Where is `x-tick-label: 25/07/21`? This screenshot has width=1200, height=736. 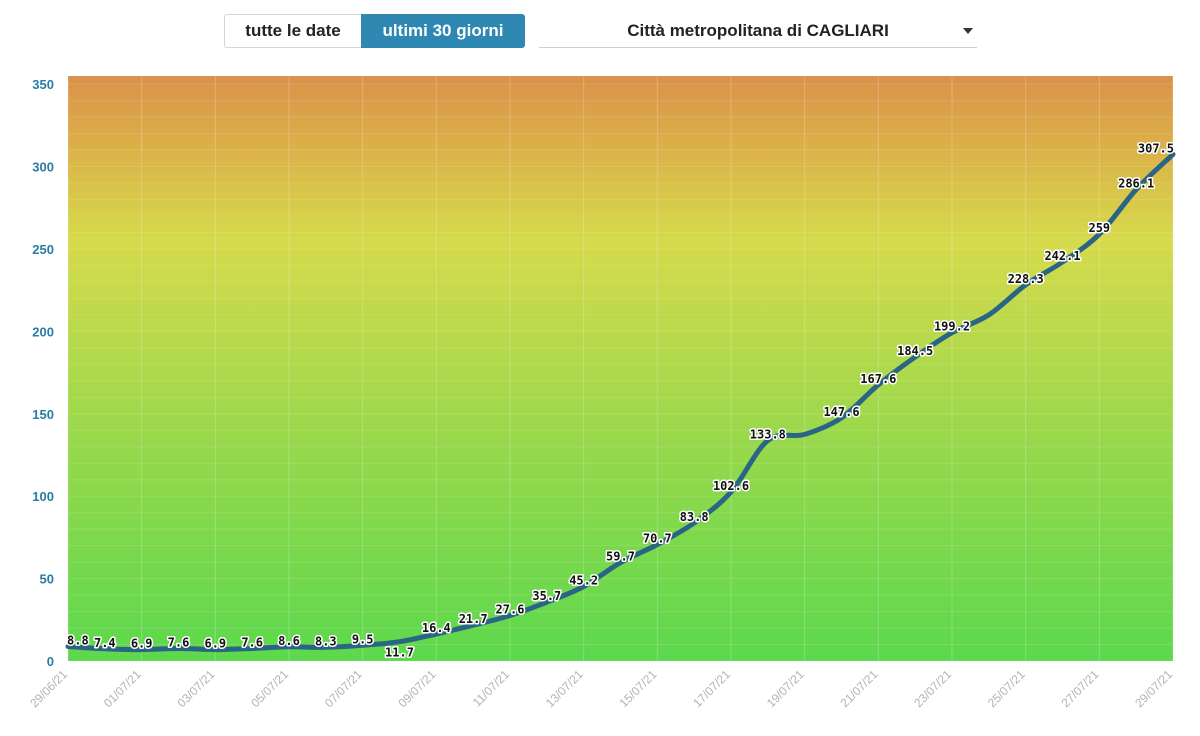
x-tick-label: 25/07/21 is located at coordinates (1006, 688).